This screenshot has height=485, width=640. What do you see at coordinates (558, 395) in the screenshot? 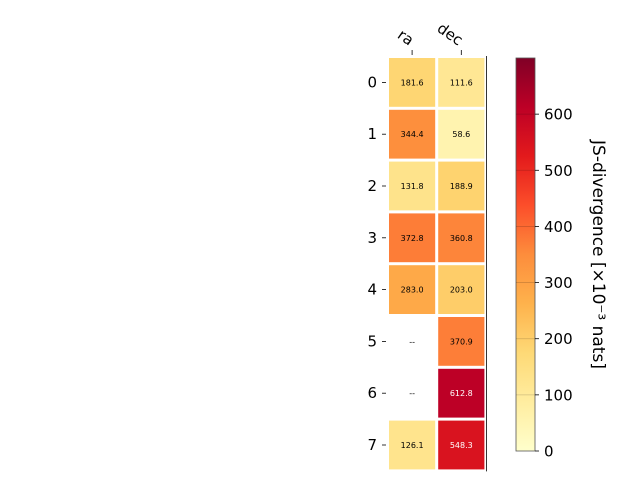
I see `colorbar-tick-label: 100` at bounding box center [558, 395].